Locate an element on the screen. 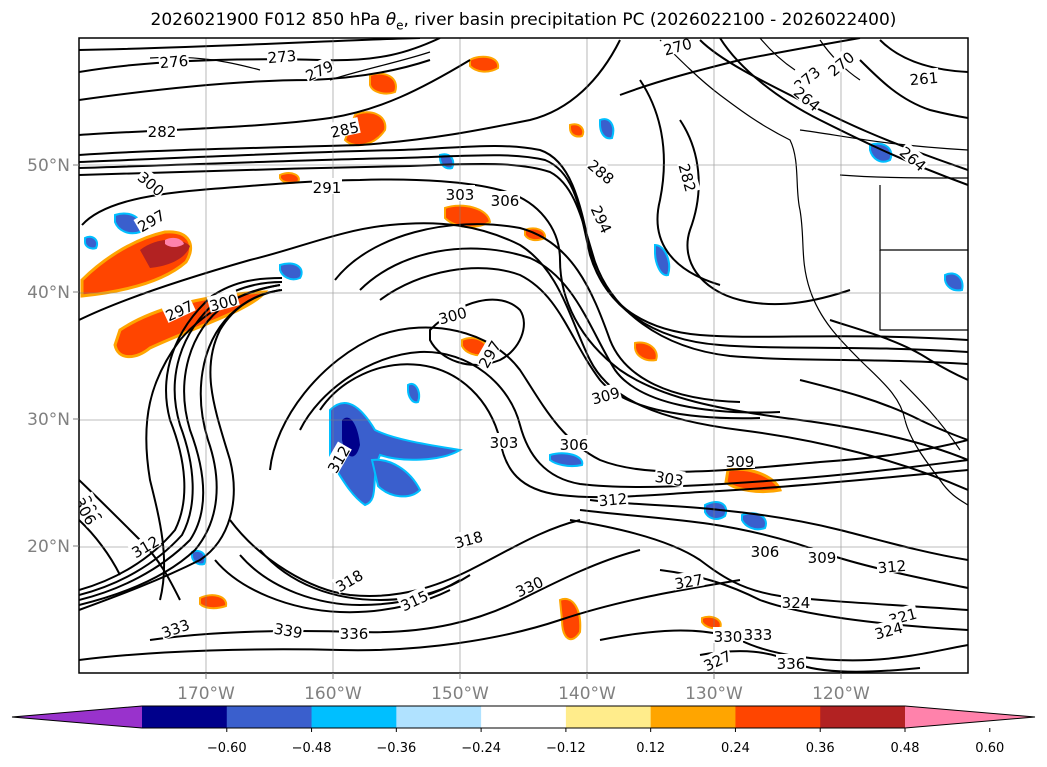  contour-label: 291 is located at coordinates (327, 188).